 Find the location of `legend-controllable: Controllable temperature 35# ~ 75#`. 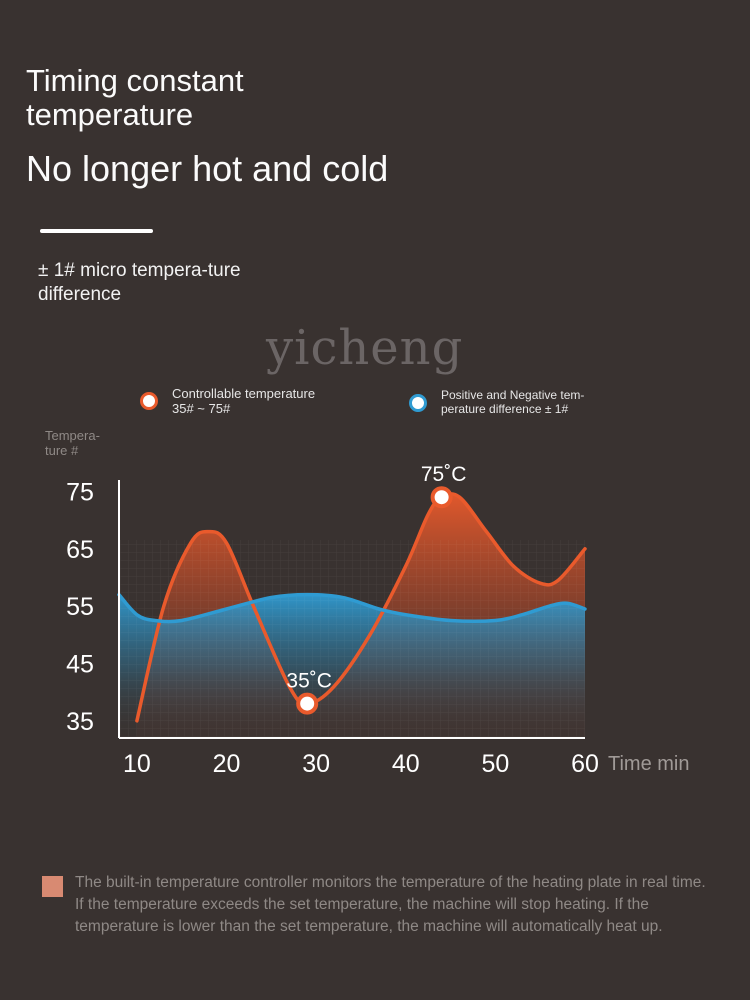

legend-controllable: Controllable temperature 35# ~ 75# is located at coordinates (227, 401).